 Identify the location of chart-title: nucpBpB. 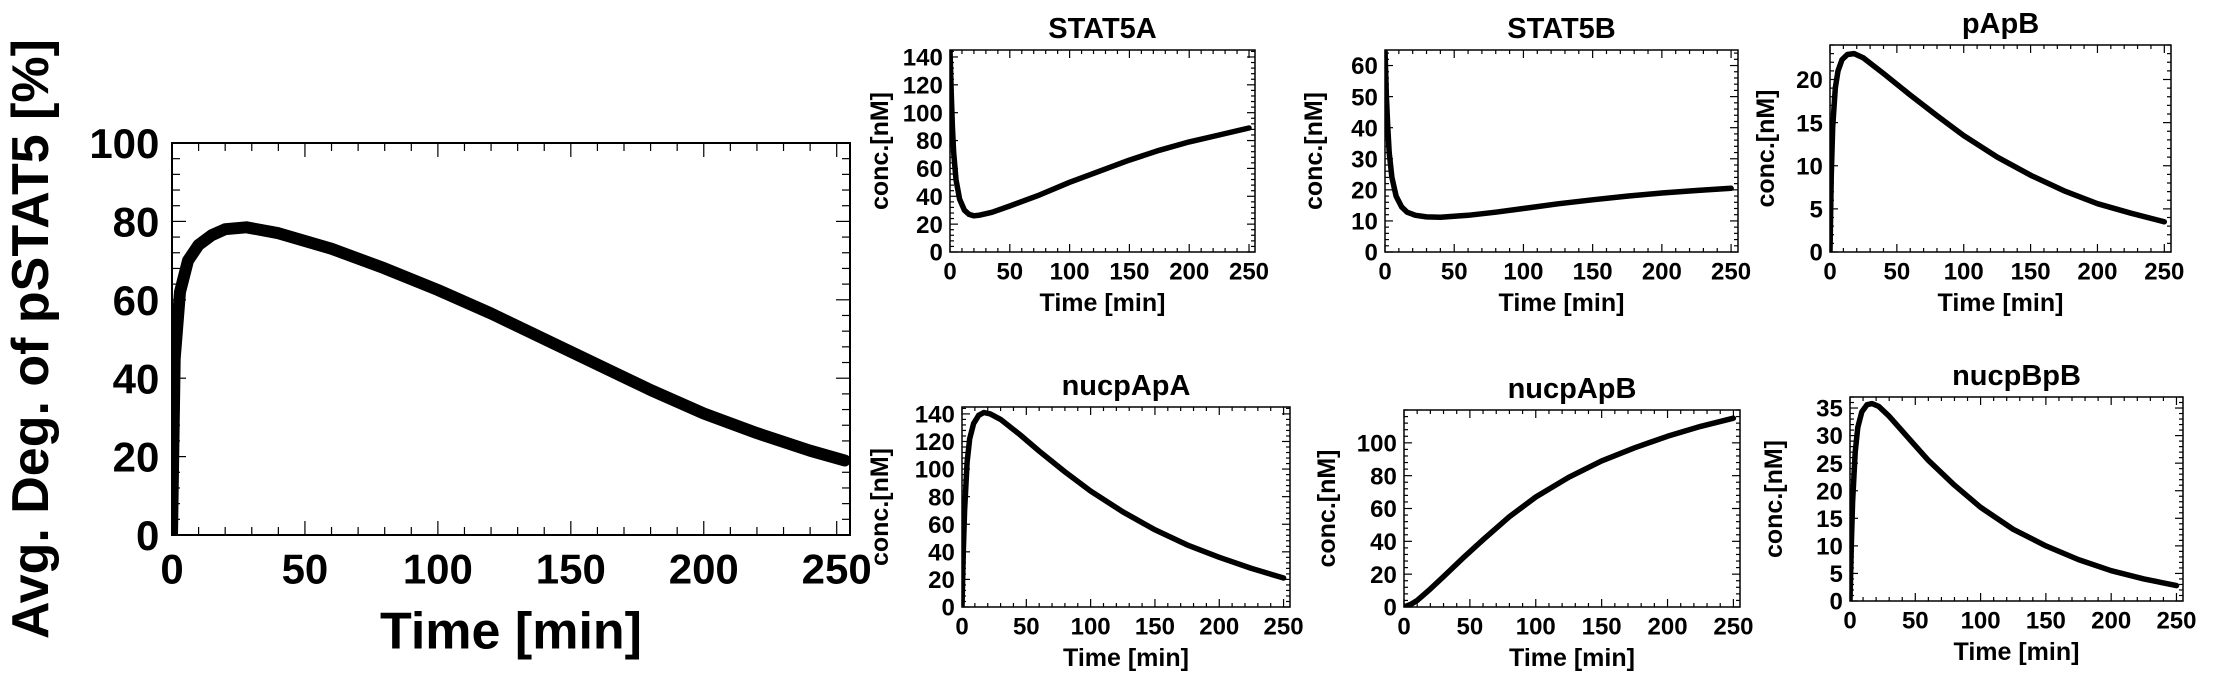
(2016, 376).